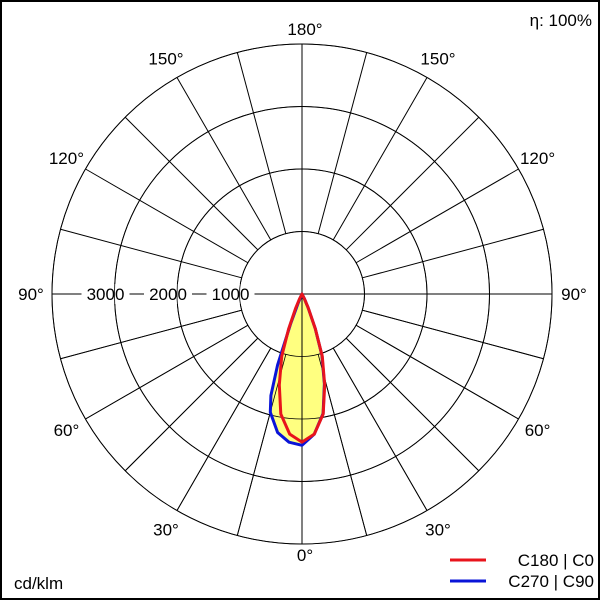 Image resolution: width=600 pixels, height=600 pixels. I want to click on radial-tick-label: 3000, so click(106, 294).